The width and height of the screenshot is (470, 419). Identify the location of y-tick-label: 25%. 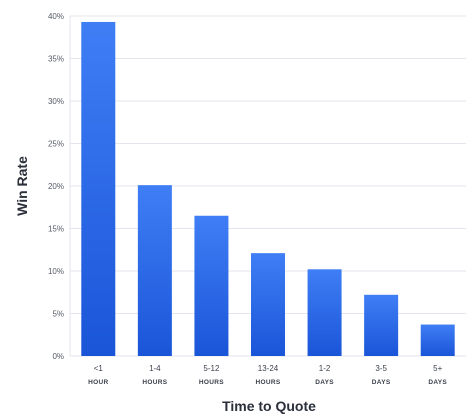
(56, 144).